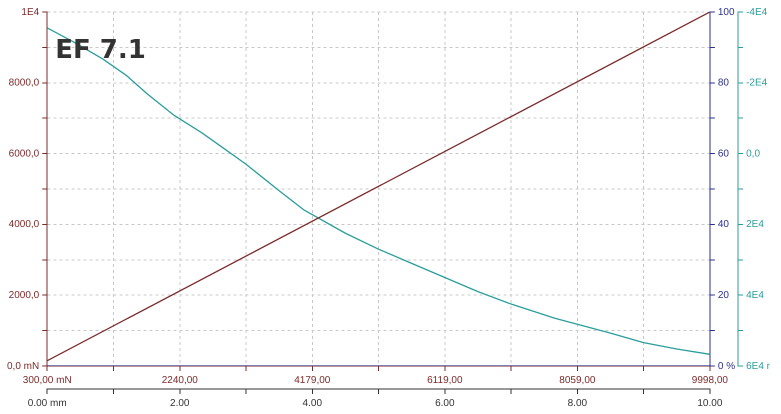  Describe the element at coordinates (47, 403) in the screenshot. I see `x-tick-label: 0.00 mm` at that location.